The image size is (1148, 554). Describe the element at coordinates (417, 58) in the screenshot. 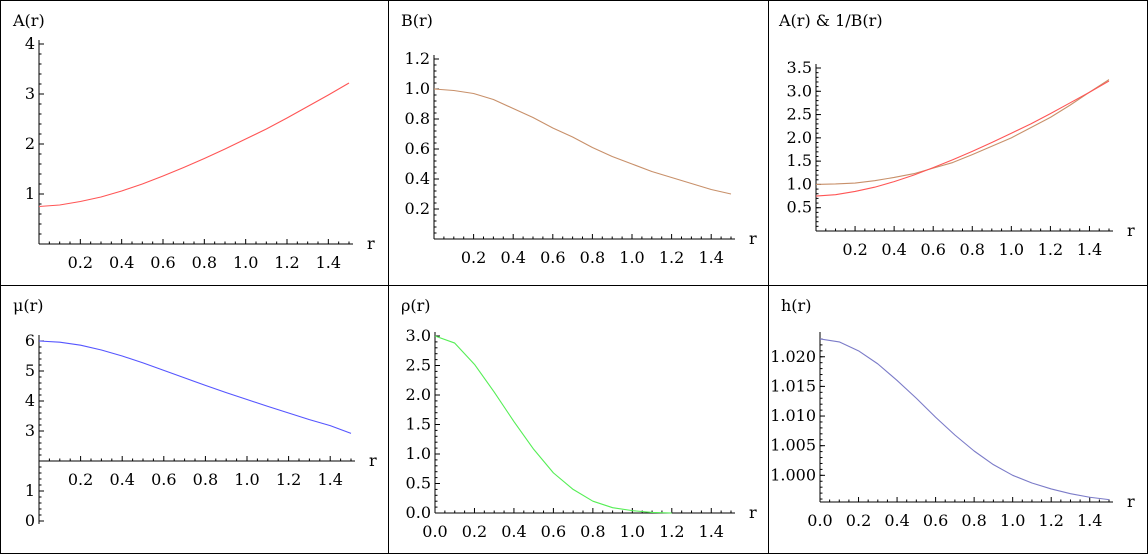

I see `y-tick-label: 1.2` at that location.